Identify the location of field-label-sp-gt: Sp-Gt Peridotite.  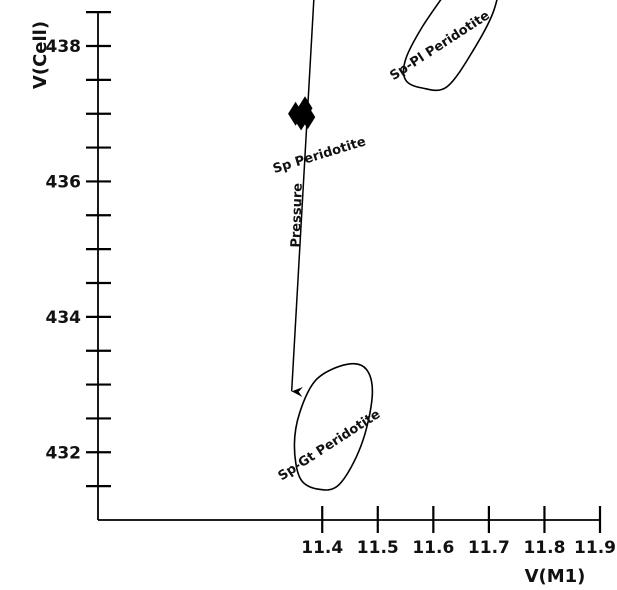
(330, 445).